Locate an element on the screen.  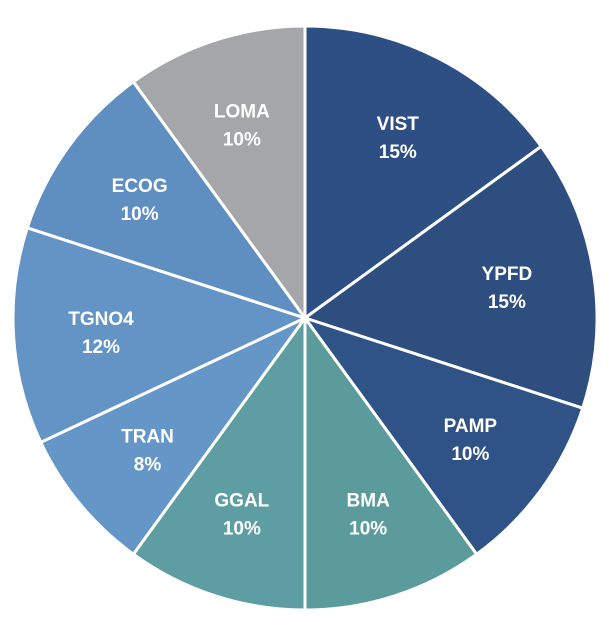
pie-slice-loma is located at coordinates (219, 172).